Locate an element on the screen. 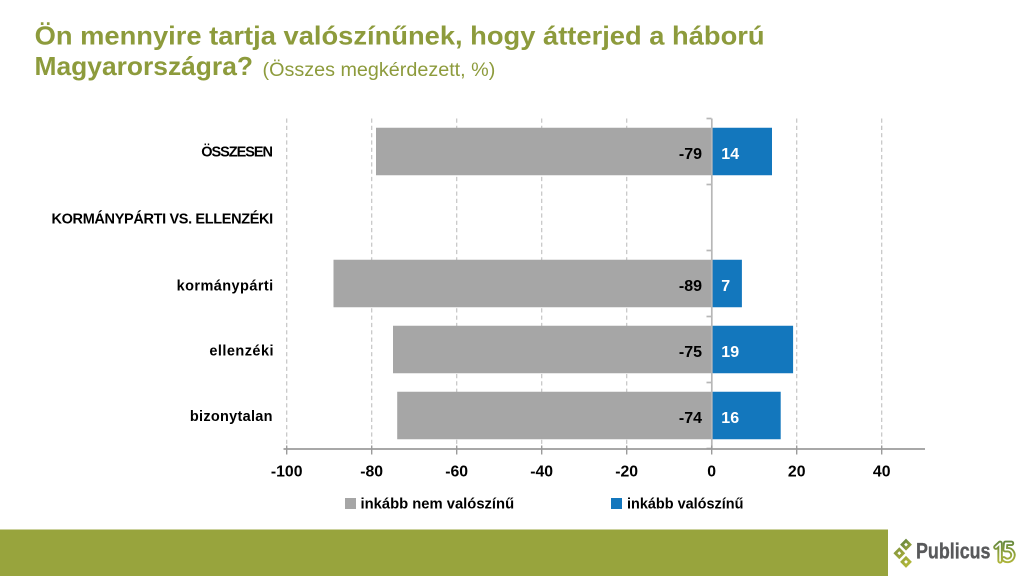 This screenshot has height=581, width=1024. svg-text: ellenzéki is located at coordinates (241, 352).